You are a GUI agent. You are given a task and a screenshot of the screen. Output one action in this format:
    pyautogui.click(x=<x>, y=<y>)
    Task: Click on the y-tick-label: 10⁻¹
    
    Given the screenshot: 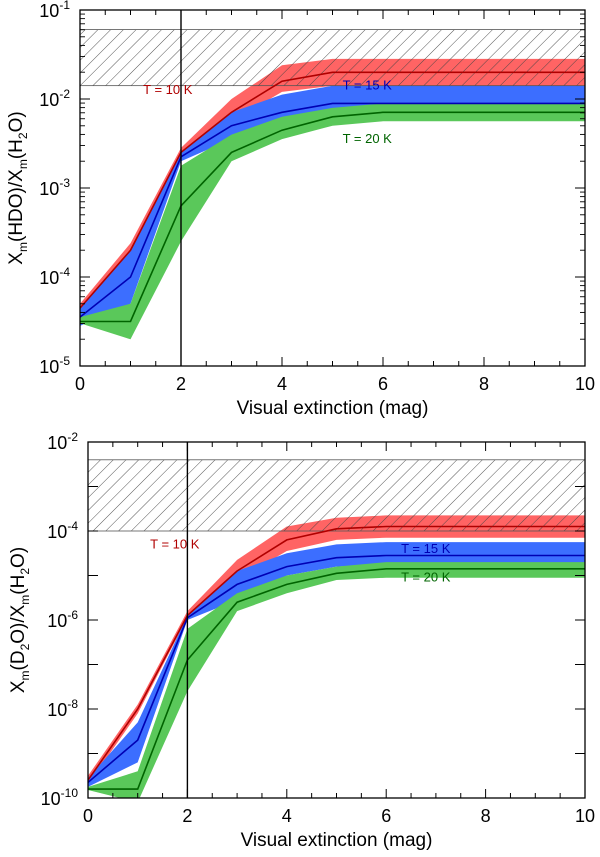 What is the action you would take?
    pyautogui.click(x=54, y=10)
    